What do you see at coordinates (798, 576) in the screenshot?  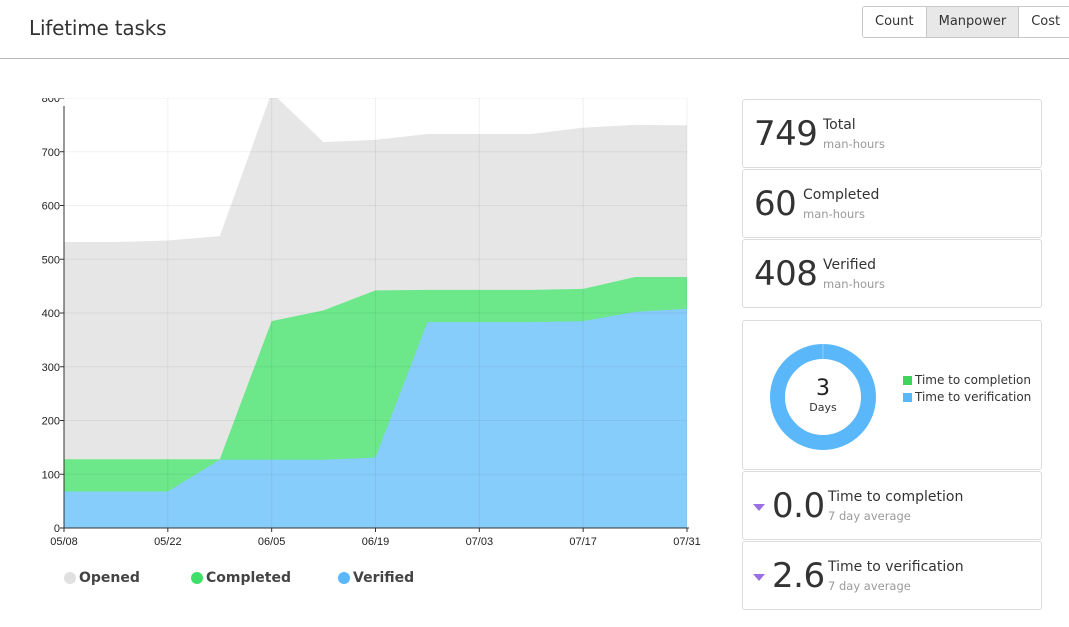 I see `verification-average-value: 2.6` at bounding box center [798, 576].